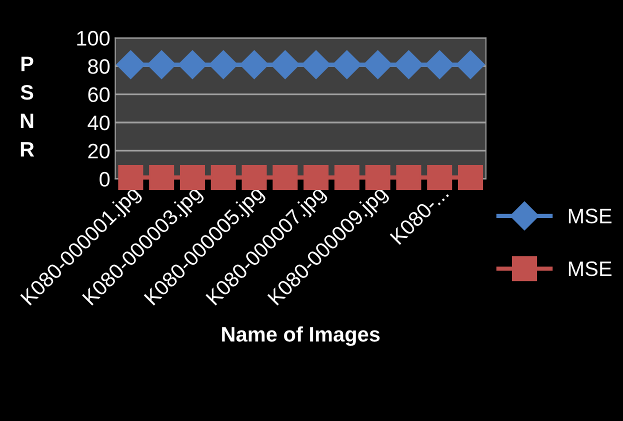 This screenshot has height=421, width=623. What do you see at coordinates (99, 151) in the screenshot?
I see `y-tick-label: 20` at bounding box center [99, 151].